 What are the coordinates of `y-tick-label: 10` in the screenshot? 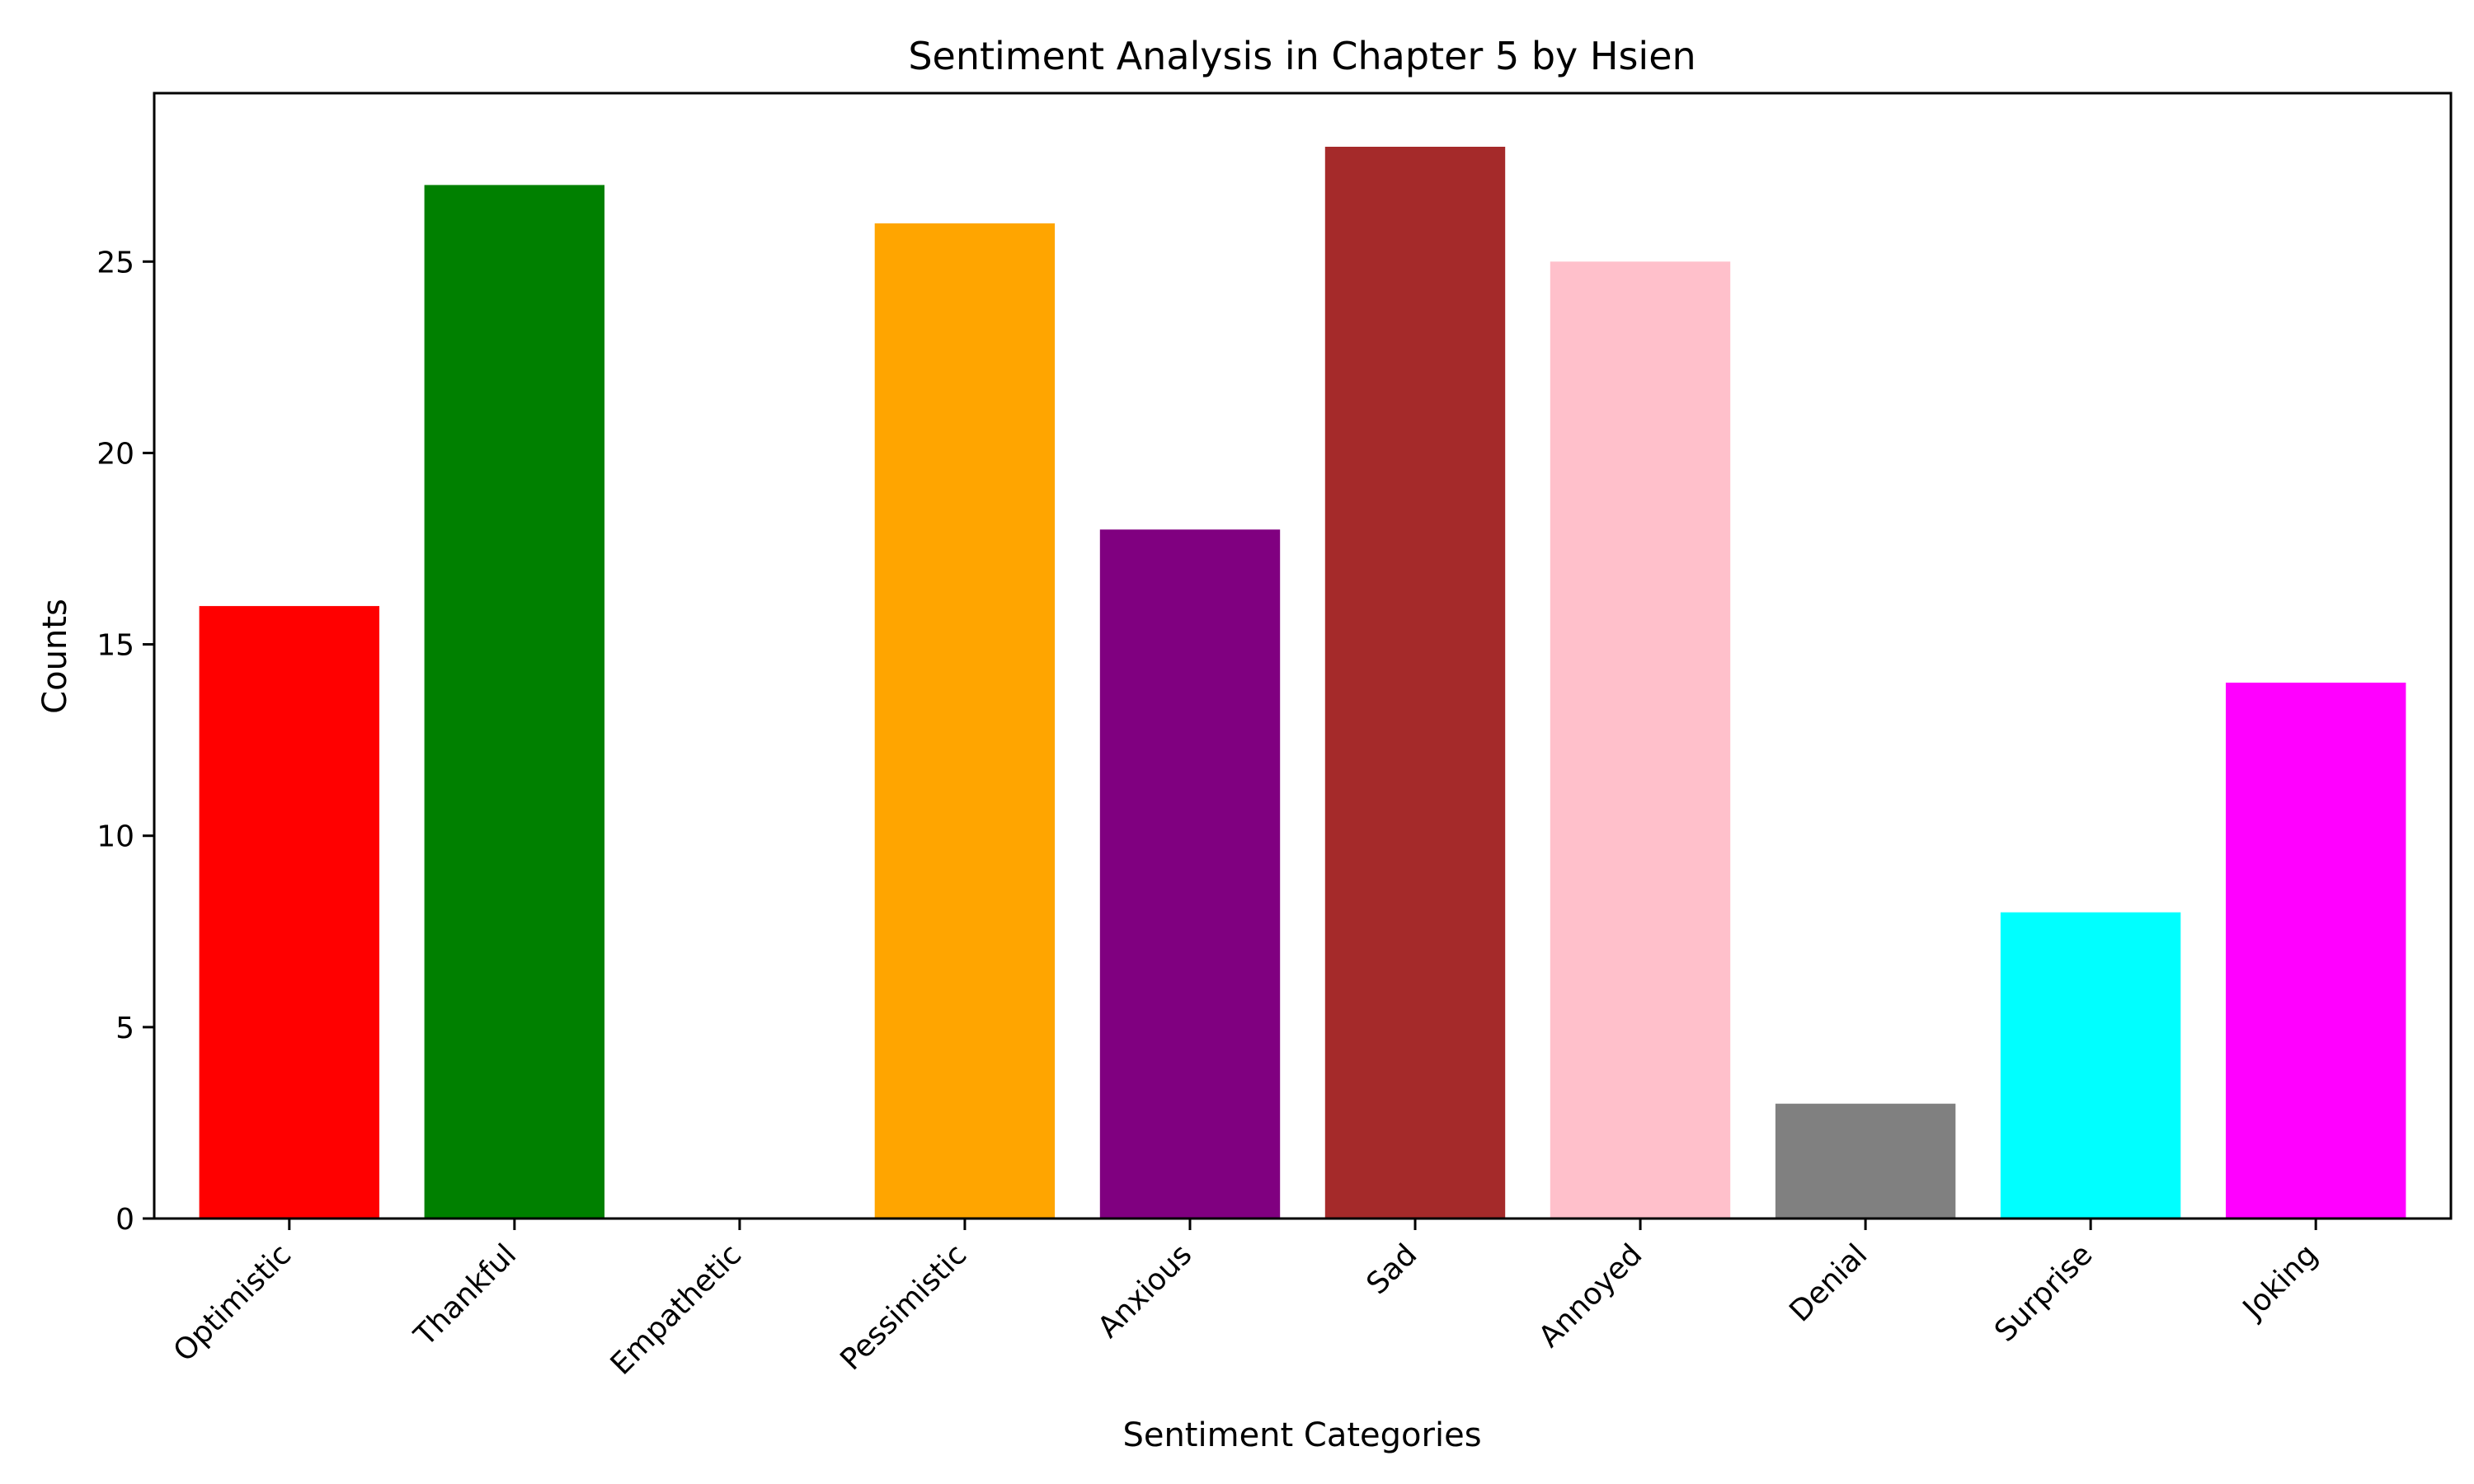 It's located at (115, 837).